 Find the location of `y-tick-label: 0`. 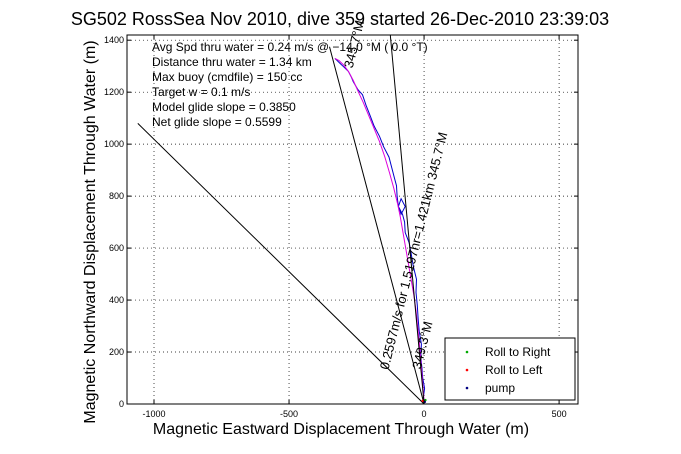

y-tick-label: 0 is located at coordinates (121, 404).